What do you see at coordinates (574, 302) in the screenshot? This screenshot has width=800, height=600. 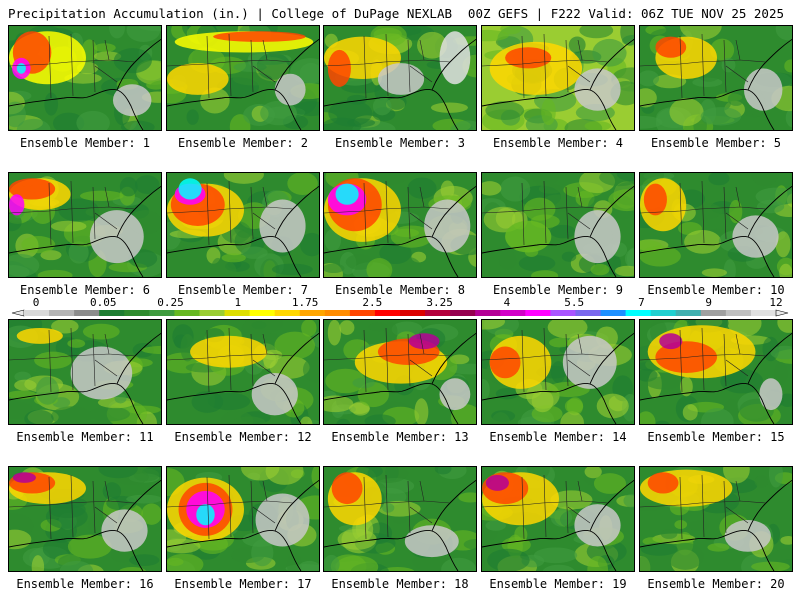 I see `colorbar-tick-label: 5.5` at bounding box center [574, 302].